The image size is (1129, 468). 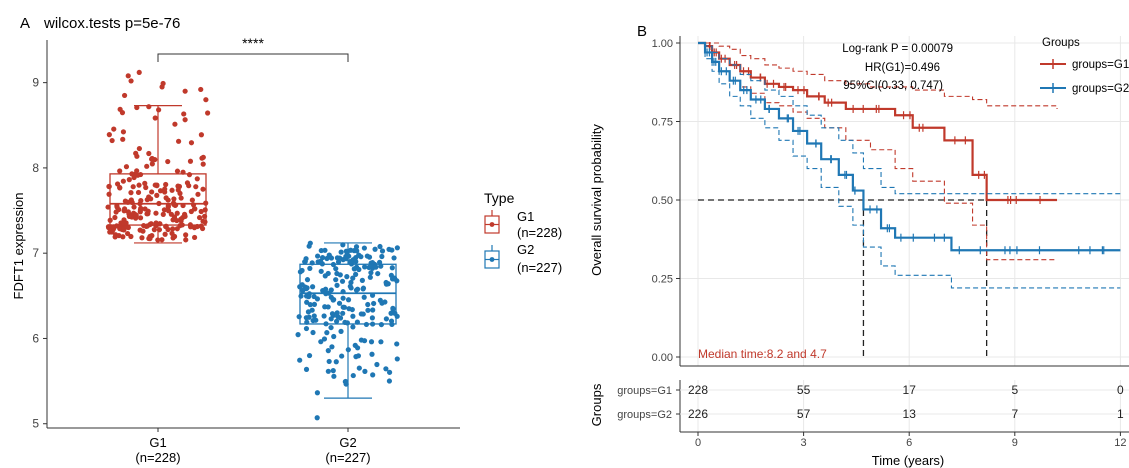 What do you see at coordinates (492, 257) in the screenshot?
I see `type-legend-key-g2` at bounding box center [492, 257].